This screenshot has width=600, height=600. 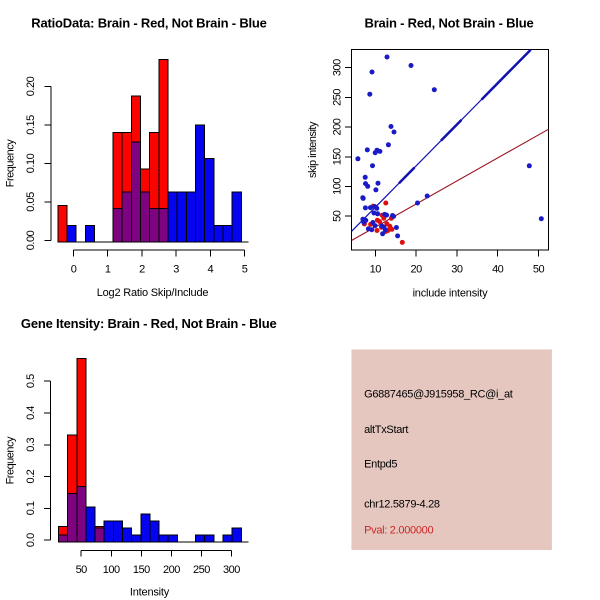 What do you see at coordinates (153, 293) in the screenshot?
I see `svg-text: Log2 Ratio Skip/Include` at bounding box center [153, 293].